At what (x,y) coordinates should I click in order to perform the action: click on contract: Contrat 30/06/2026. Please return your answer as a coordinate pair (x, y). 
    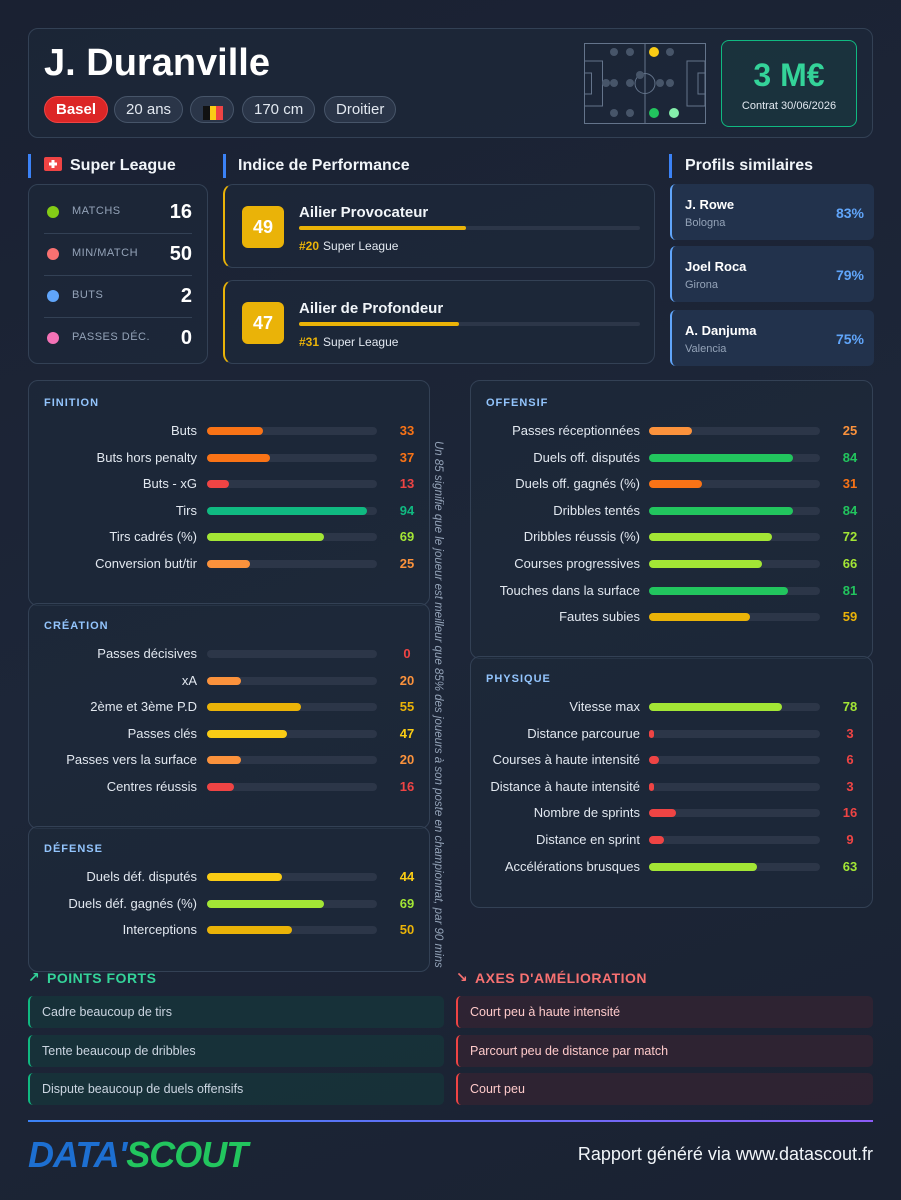
    Looking at the image, I should click on (789, 106).